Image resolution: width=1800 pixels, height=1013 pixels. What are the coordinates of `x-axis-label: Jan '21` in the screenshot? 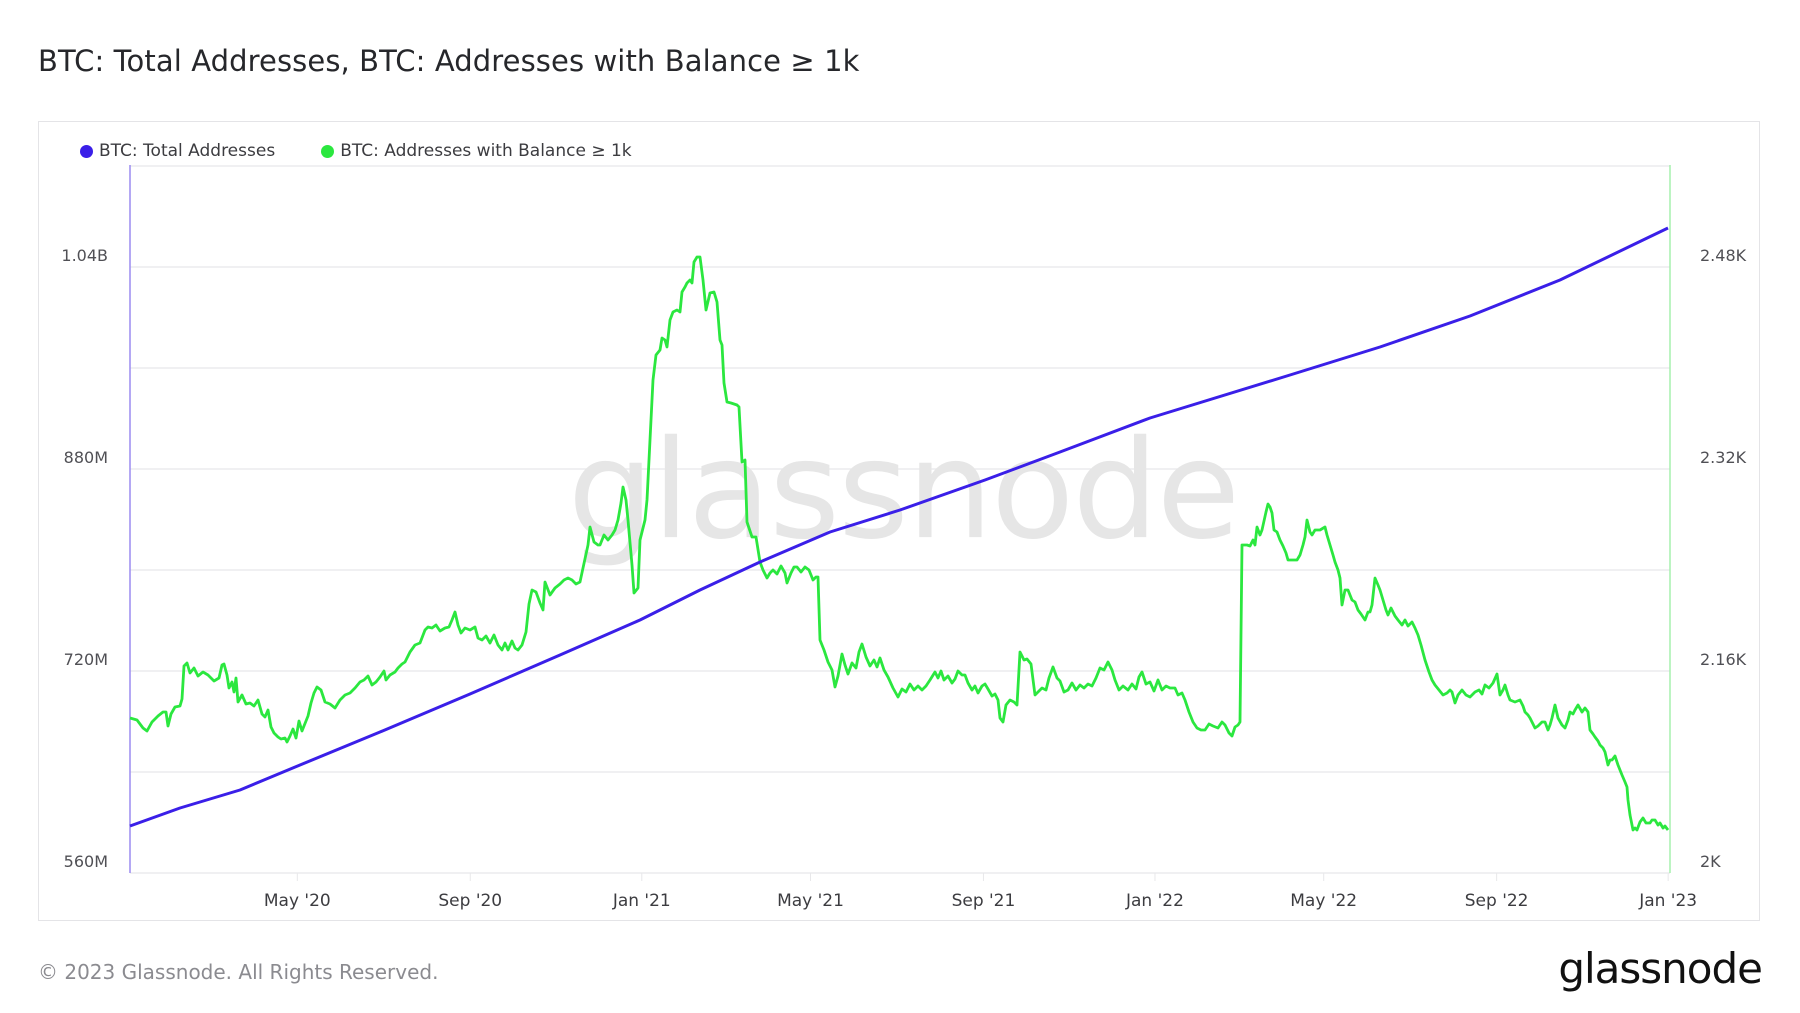 It's located at (641, 901).